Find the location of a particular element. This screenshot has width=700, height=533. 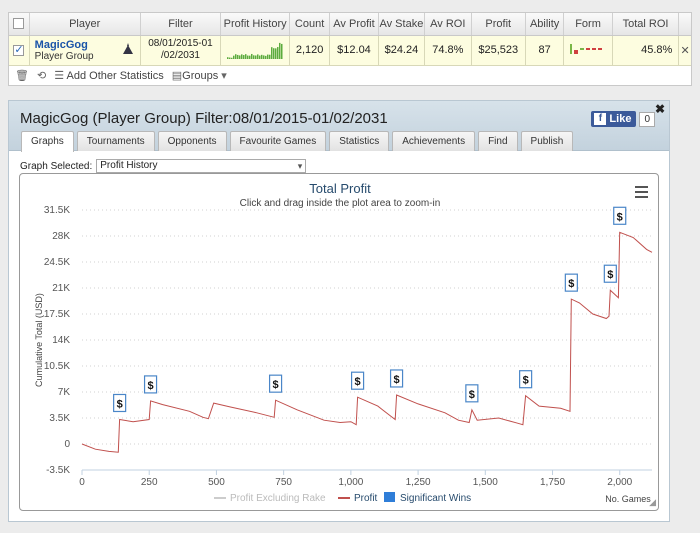

groups-label: Groups is located at coordinates (200, 76).